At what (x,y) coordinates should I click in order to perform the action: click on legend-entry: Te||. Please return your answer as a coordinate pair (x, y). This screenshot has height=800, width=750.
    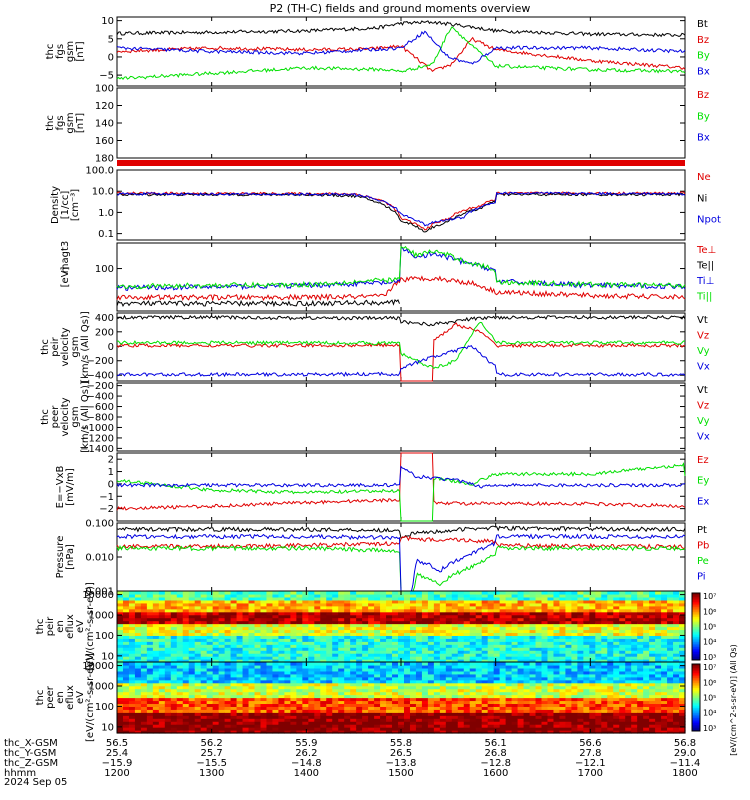
    Looking at the image, I should click on (705, 266).